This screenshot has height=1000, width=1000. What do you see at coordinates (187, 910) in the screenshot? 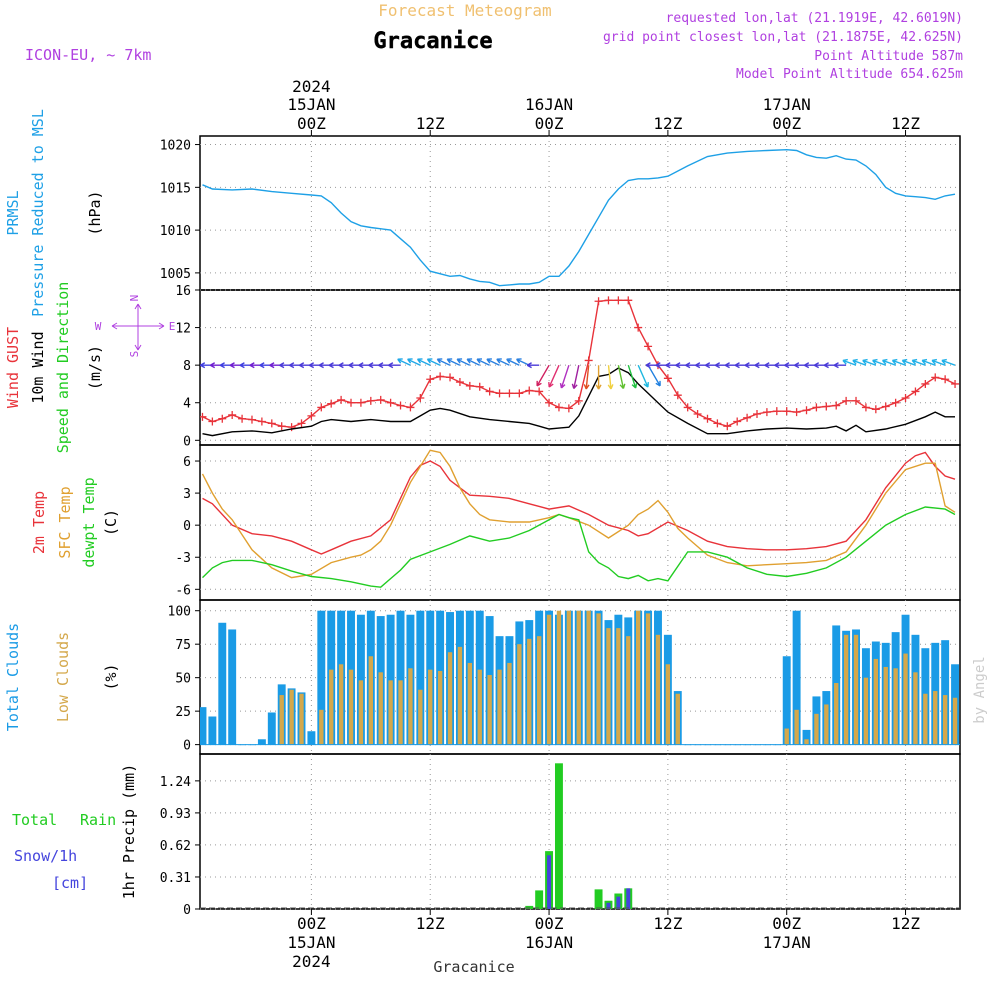
I see `precipitation-ytick-label: 0` at bounding box center [187, 910].